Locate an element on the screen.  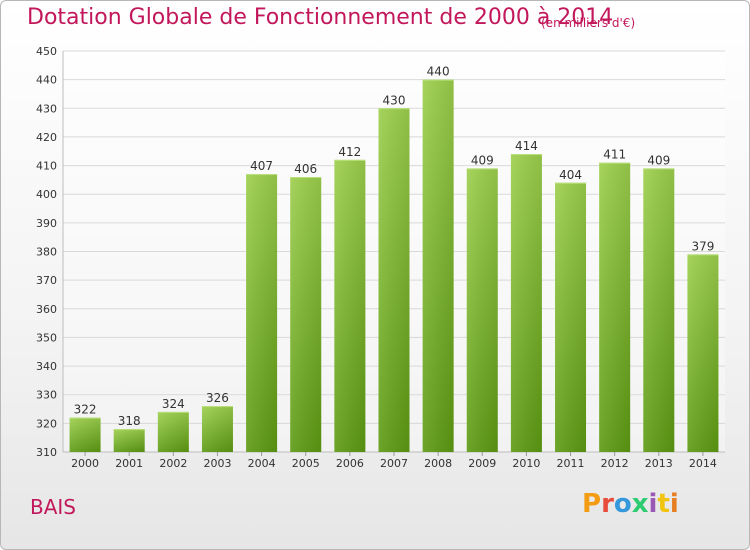
y-tick-label: 430 is located at coordinates (46, 108).